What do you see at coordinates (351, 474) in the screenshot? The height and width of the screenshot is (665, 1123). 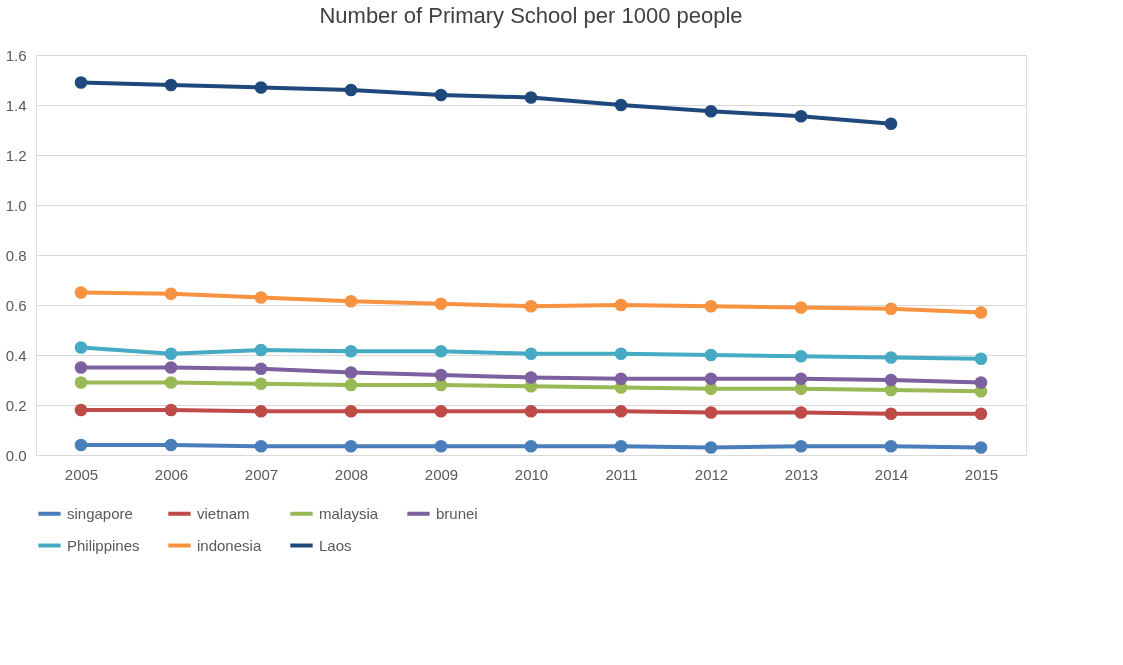 I see `x-tick-label: 2008` at bounding box center [351, 474].